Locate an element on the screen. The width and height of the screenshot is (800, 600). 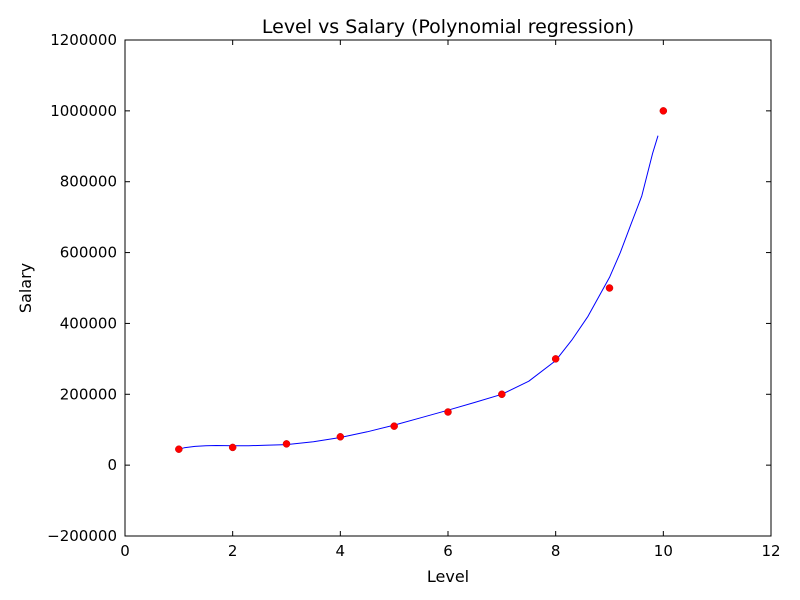
x-axis-label: Level is located at coordinates (448, 576).